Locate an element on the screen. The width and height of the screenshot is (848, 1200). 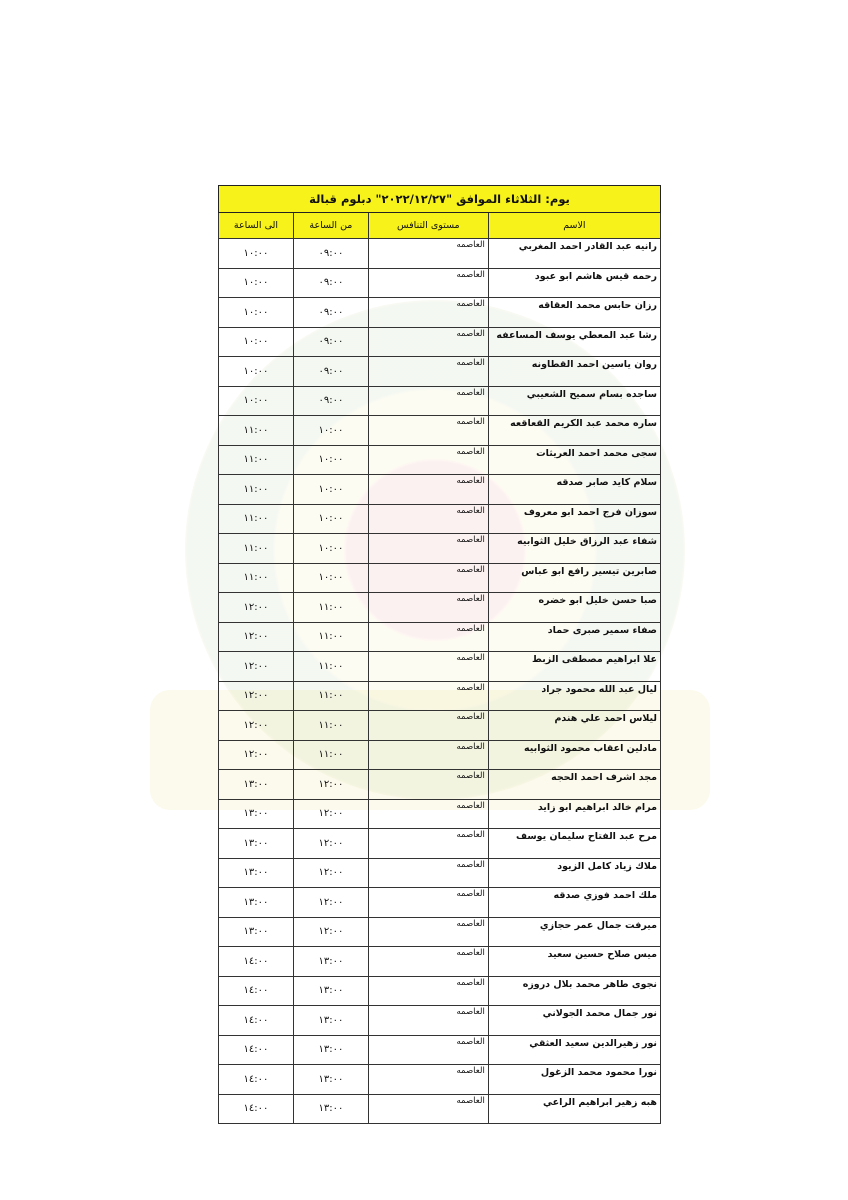
table-row: ميس صلاح حسين سعيد العاصمه ١٣:٠٠ ١٤:٠٠ is located at coordinates (440, 961).